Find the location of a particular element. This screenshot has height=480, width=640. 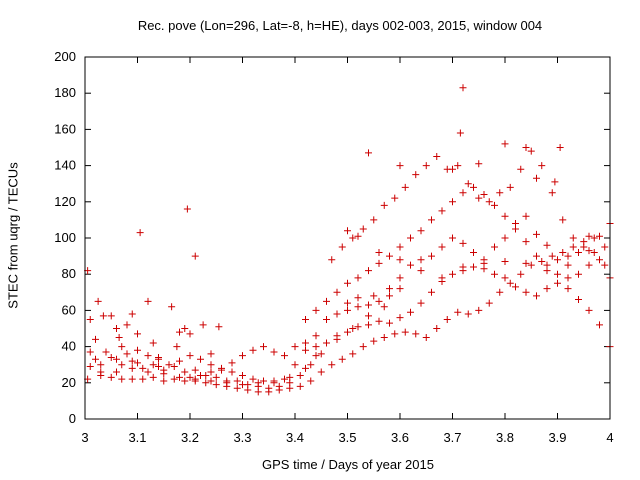

y-tick-label: 180 is located at coordinates (65, 92).